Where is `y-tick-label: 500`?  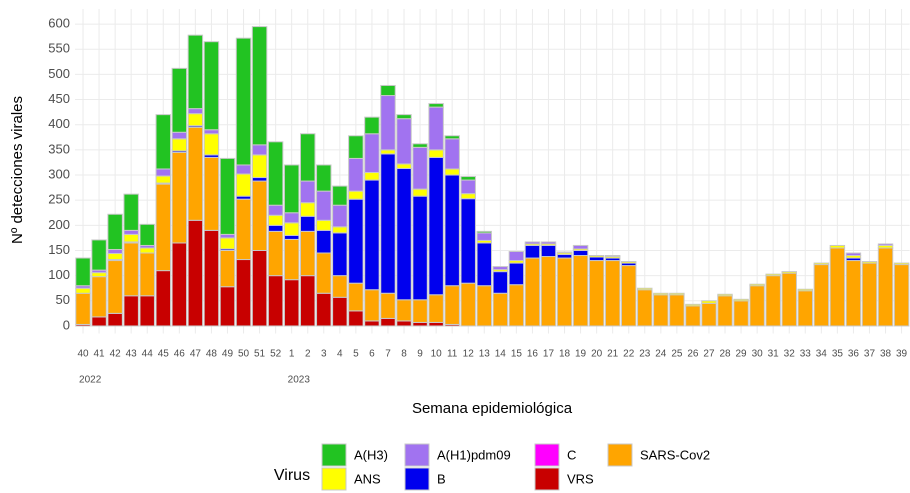 y-tick-label: 500 is located at coordinates (59, 73).